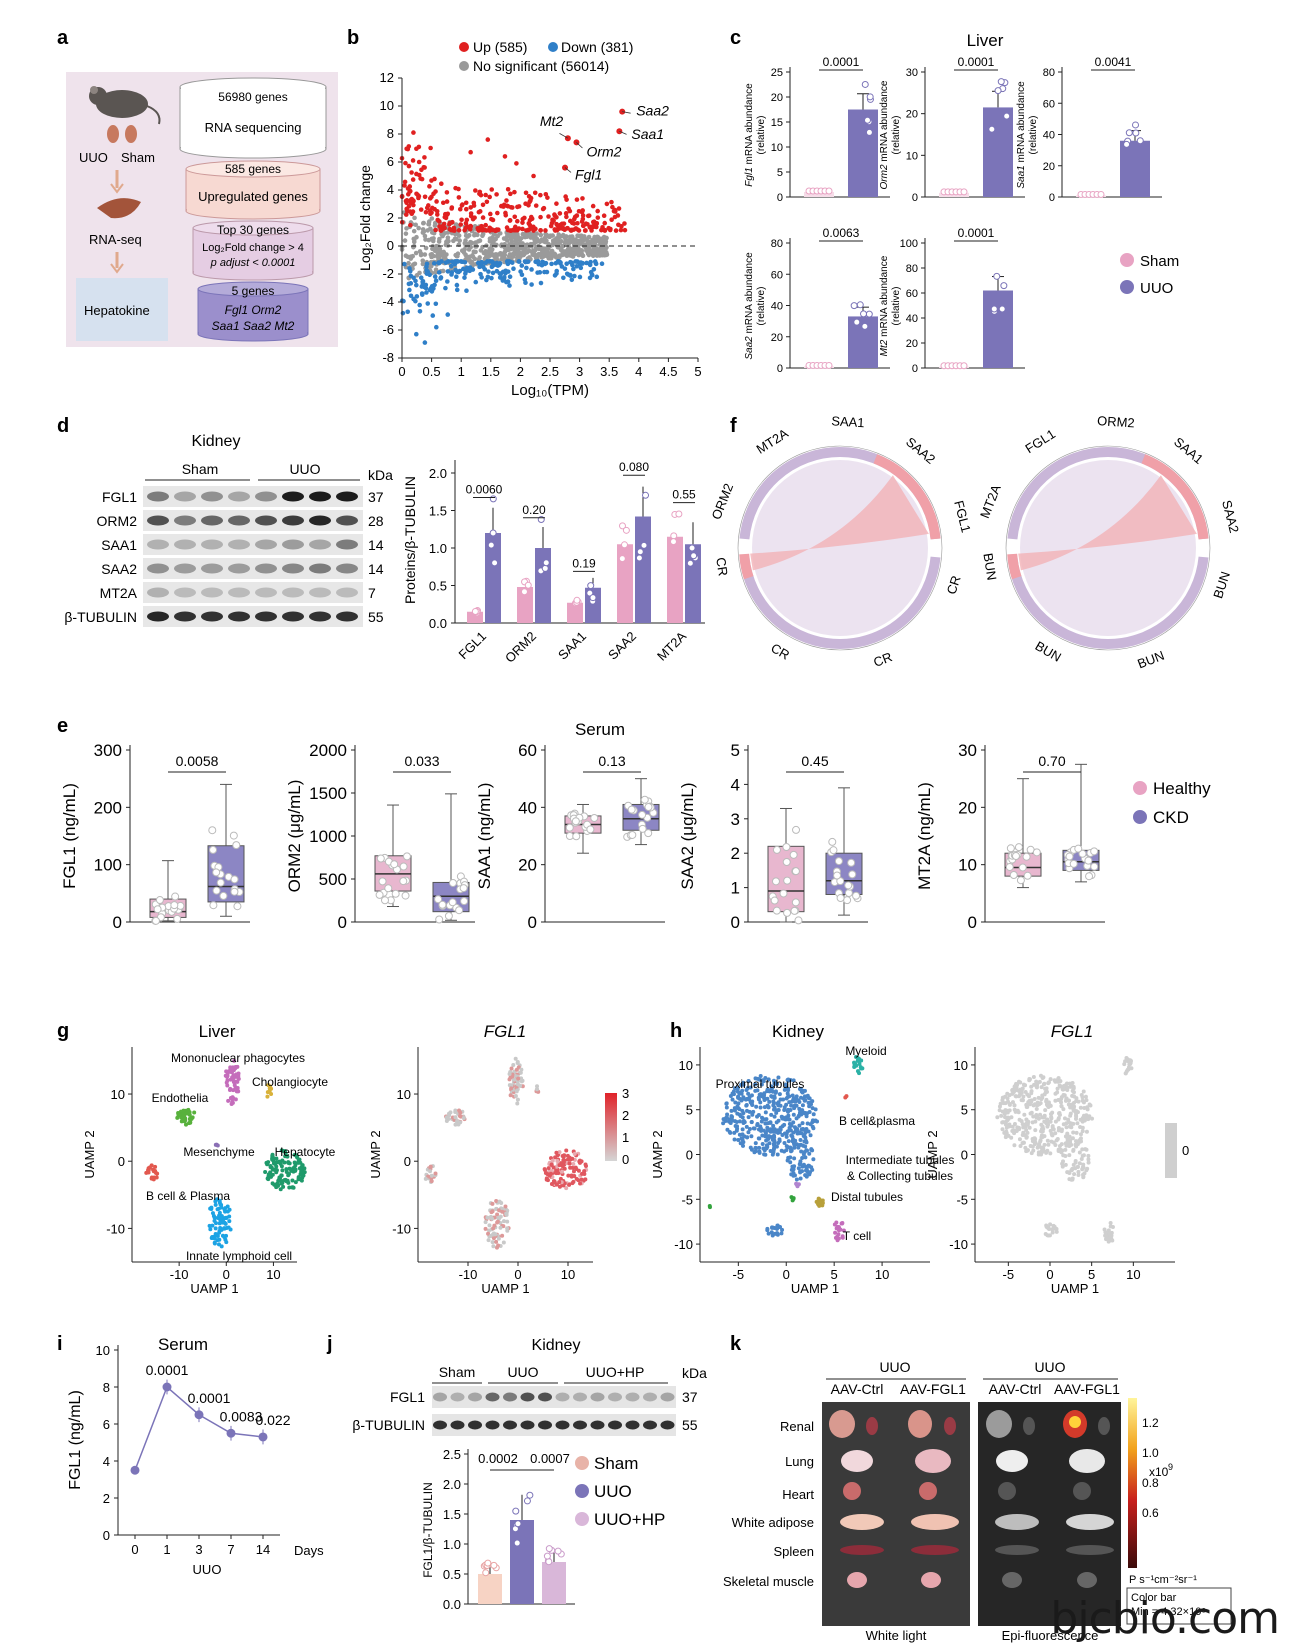  What do you see at coordinates (253, 311) in the screenshot?
I see `cylinder-4: 5 genes Fgl1 Orm2 Saa1 Saa2 Mt2` at bounding box center [253, 311].